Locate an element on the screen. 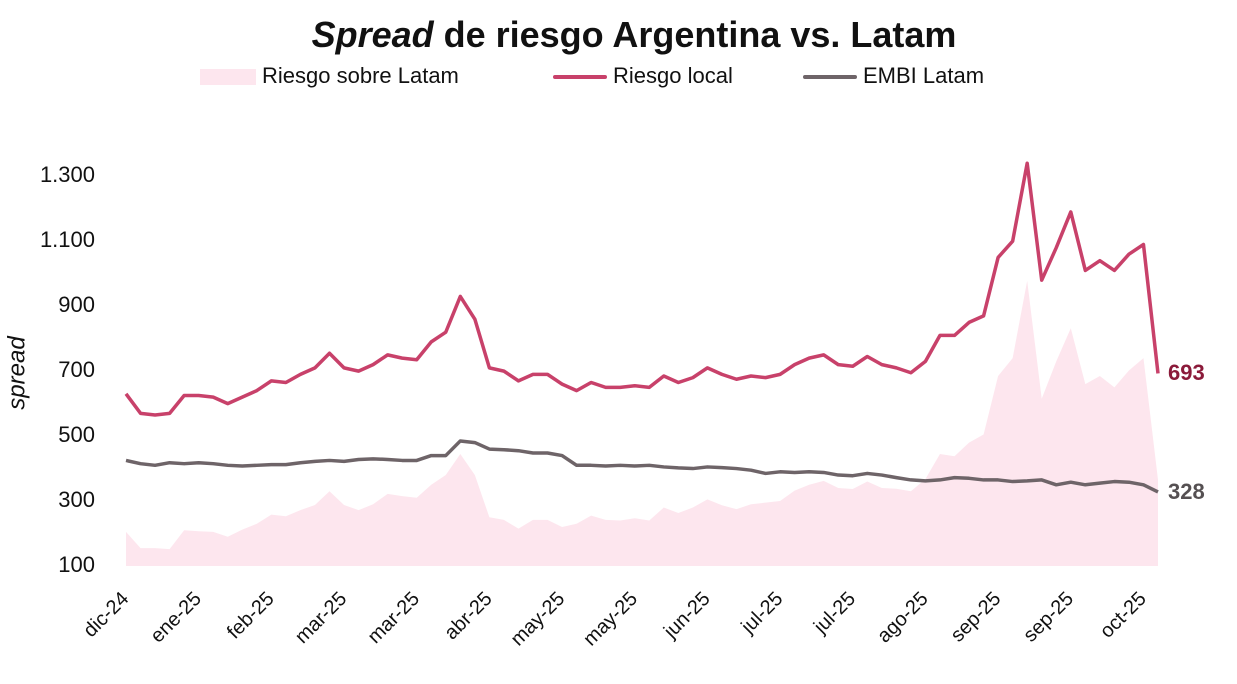  y-axis-label: spread is located at coordinates (16, 373).